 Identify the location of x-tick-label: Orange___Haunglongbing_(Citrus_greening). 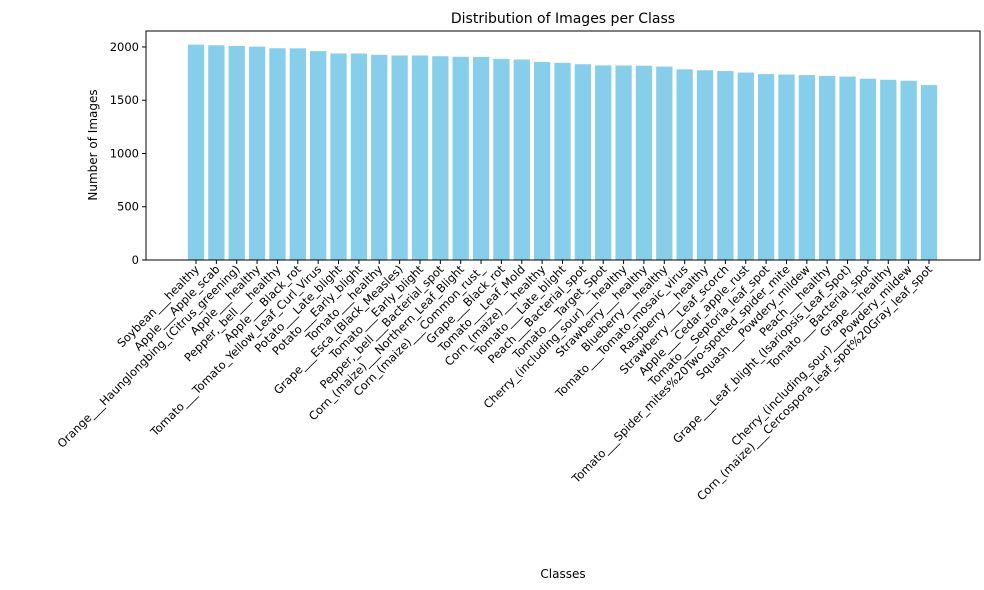
(148, 356).